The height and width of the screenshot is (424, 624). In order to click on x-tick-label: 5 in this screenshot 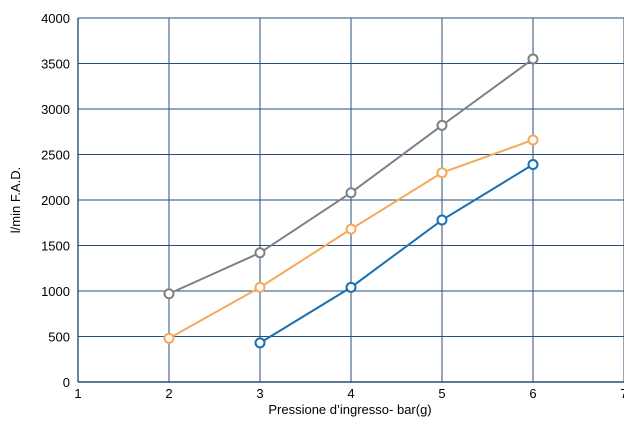, I will do `click(441, 393)`.